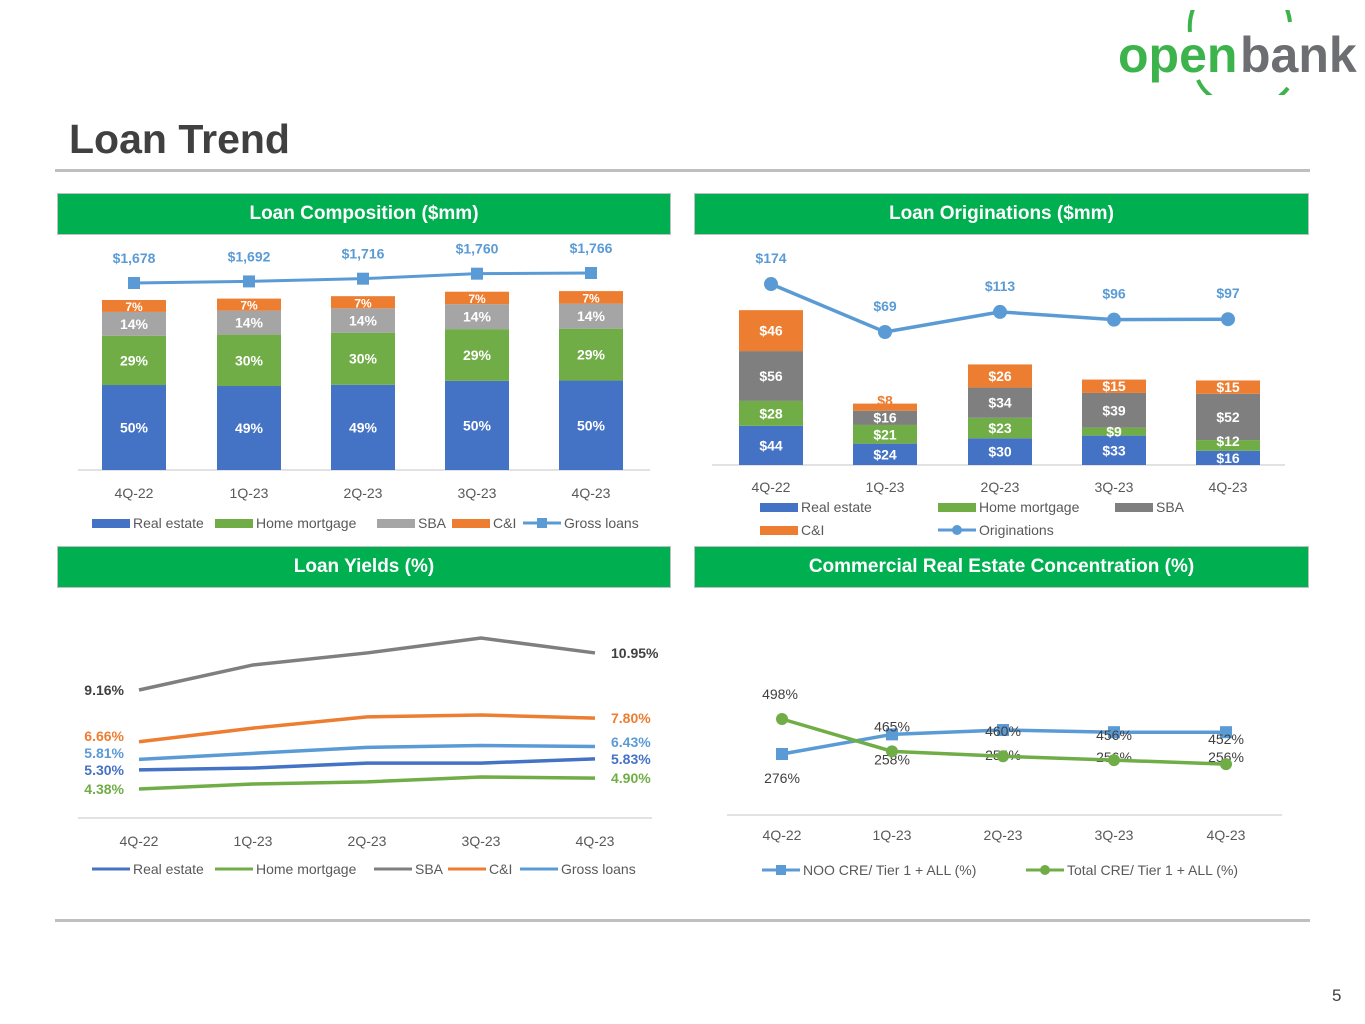 The image size is (1365, 1024). What do you see at coordinates (631, 742) in the screenshot?
I see `end-value-label: 6.43%` at bounding box center [631, 742].